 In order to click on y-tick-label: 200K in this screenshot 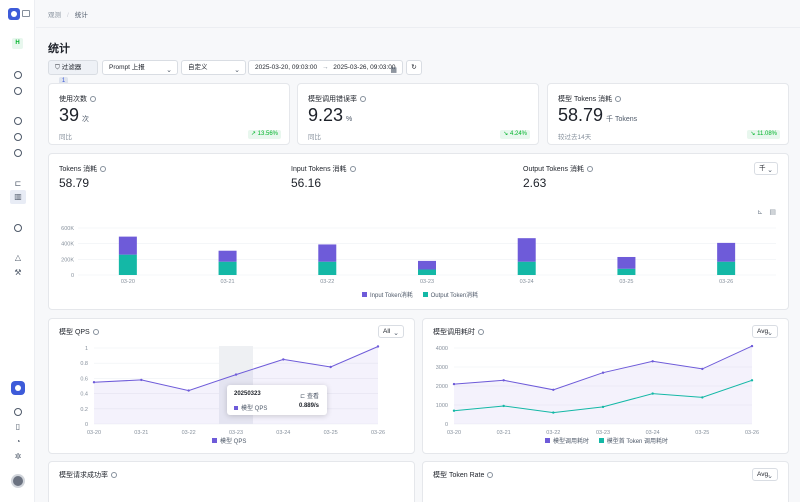, I will do `click(67, 260)`.